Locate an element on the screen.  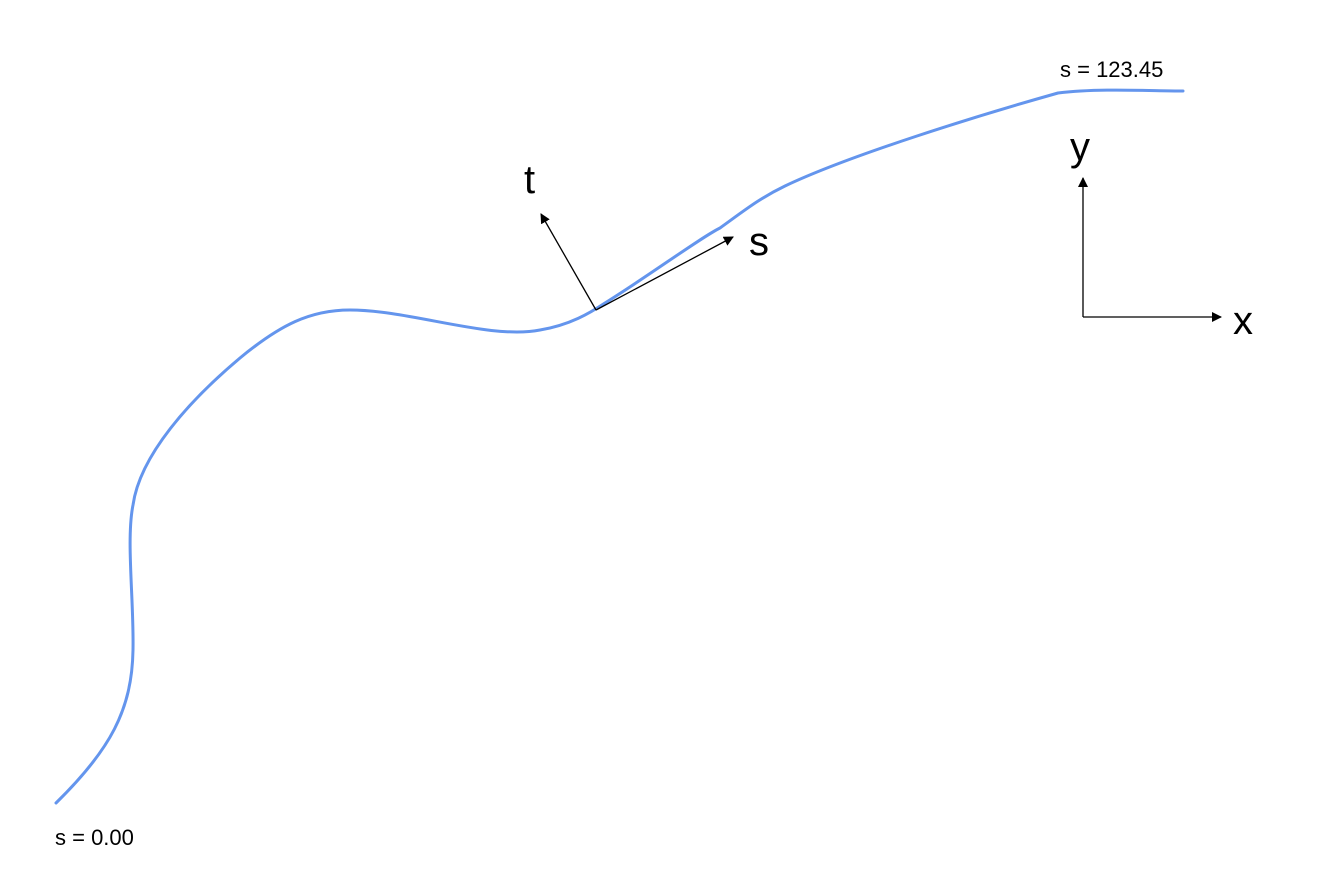
tangent-axis-label: s is located at coordinates (759, 242).